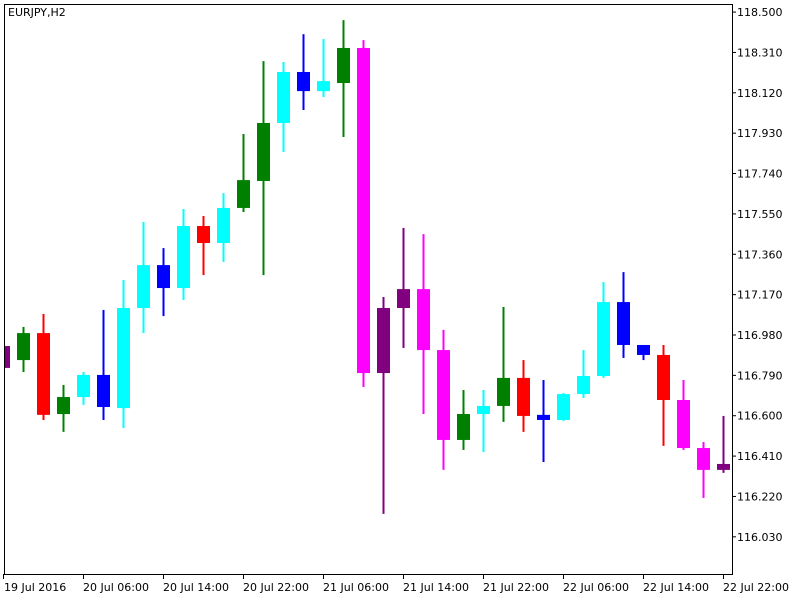 The image size is (800, 604). What do you see at coordinates (760, 375) in the screenshot?
I see `y-tick-label: 116.790` at bounding box center [760, 375].